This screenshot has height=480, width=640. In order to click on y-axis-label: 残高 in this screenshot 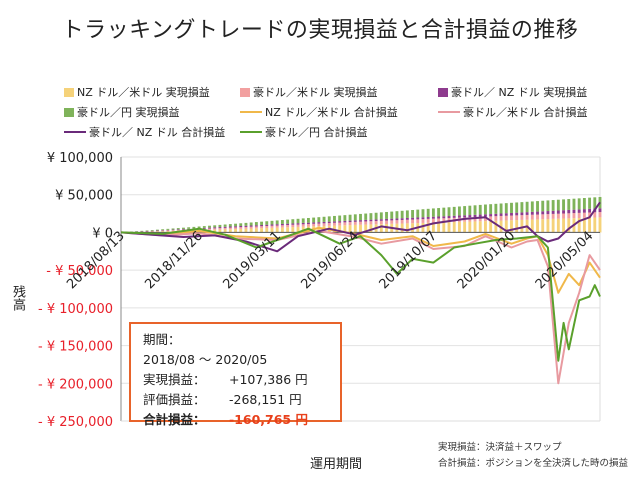, I will do `click(17, 298)`.